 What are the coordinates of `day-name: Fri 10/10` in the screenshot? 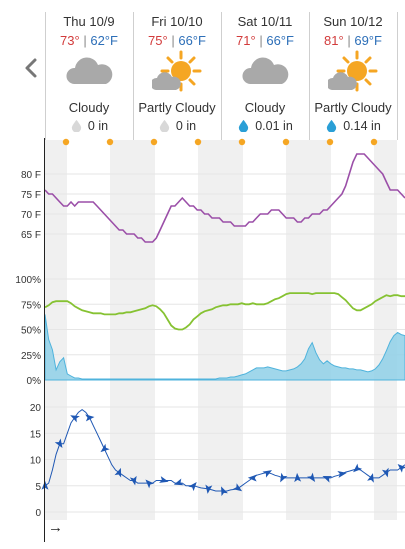 It's located at (177, 21).